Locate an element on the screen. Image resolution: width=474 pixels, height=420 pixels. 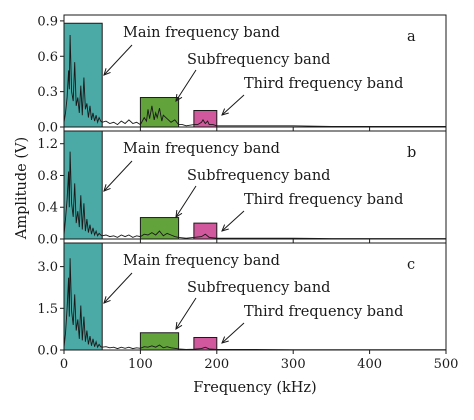
x-tick-label: 300 is located at coordinates (293, 364).